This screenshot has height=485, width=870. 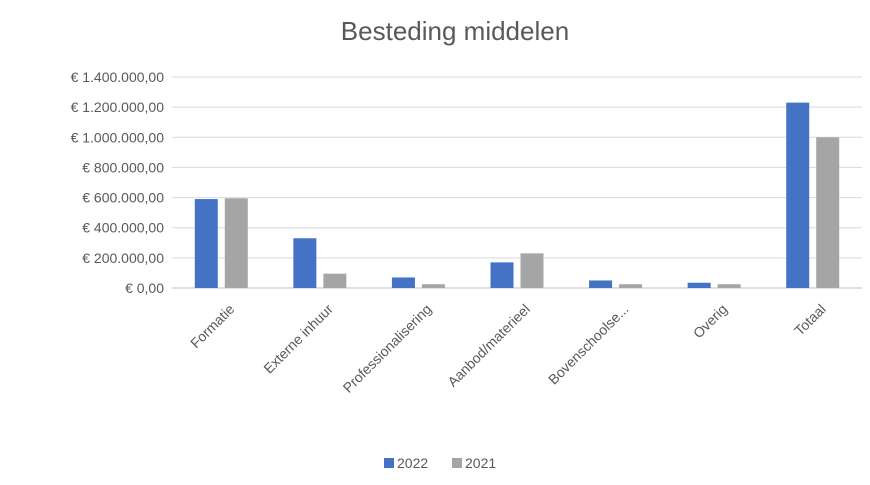 I want to click on y-tick-label: € 1.000.000,00, so click(x=118, y=137).